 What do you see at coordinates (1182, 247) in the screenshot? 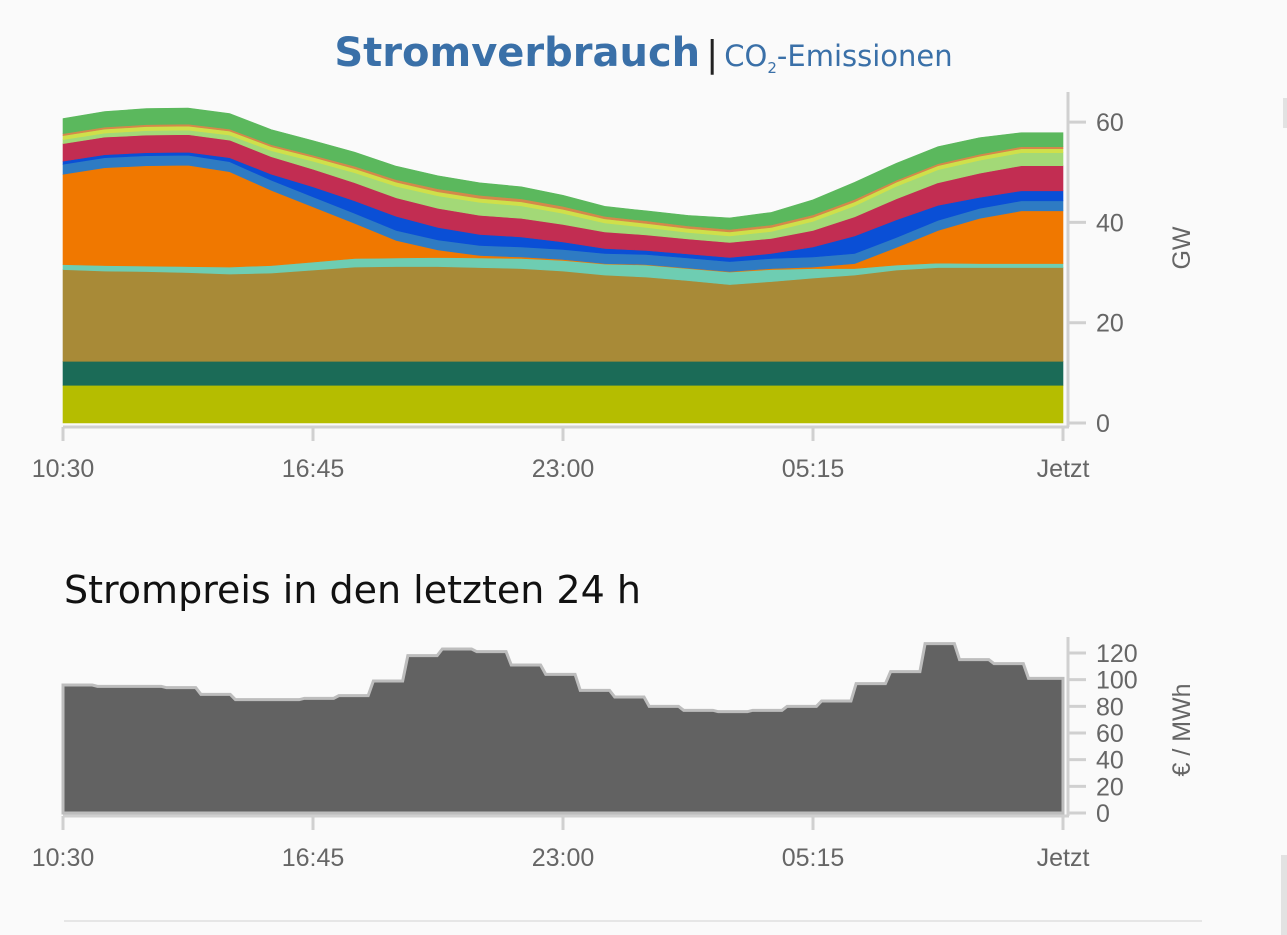
I see `consumption-y-axis-title: GW` at bounding box center [1182, 247].